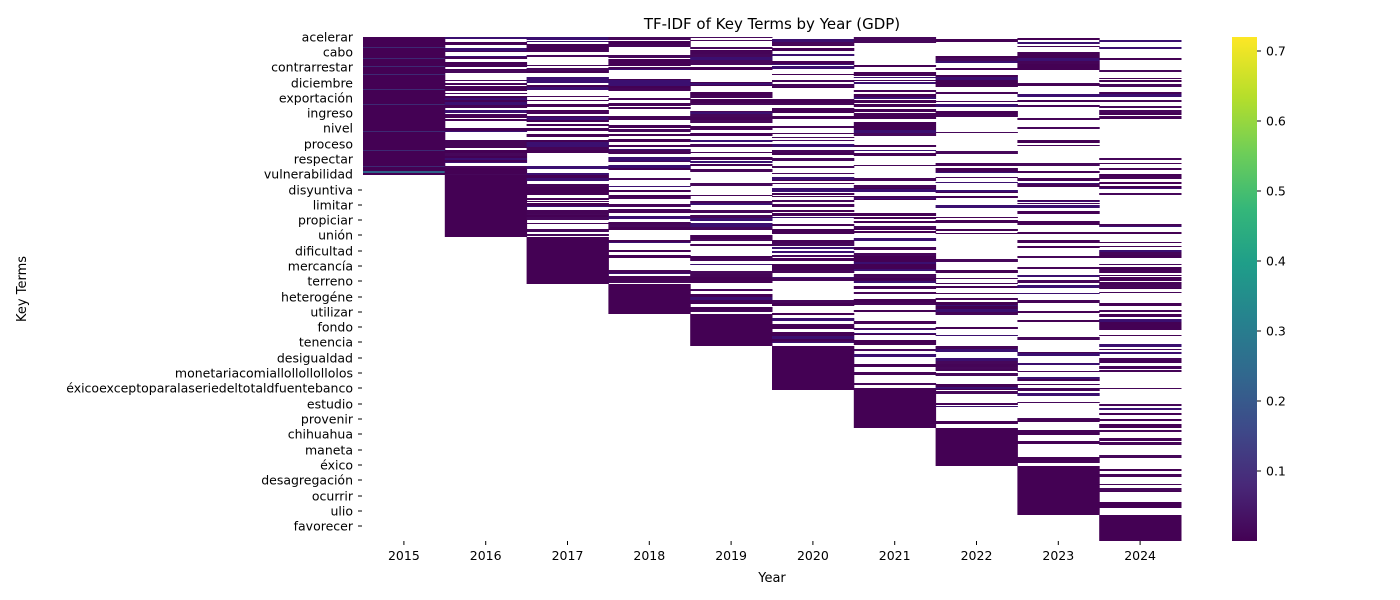  I want to click on colorbar, so click(1244, 289).